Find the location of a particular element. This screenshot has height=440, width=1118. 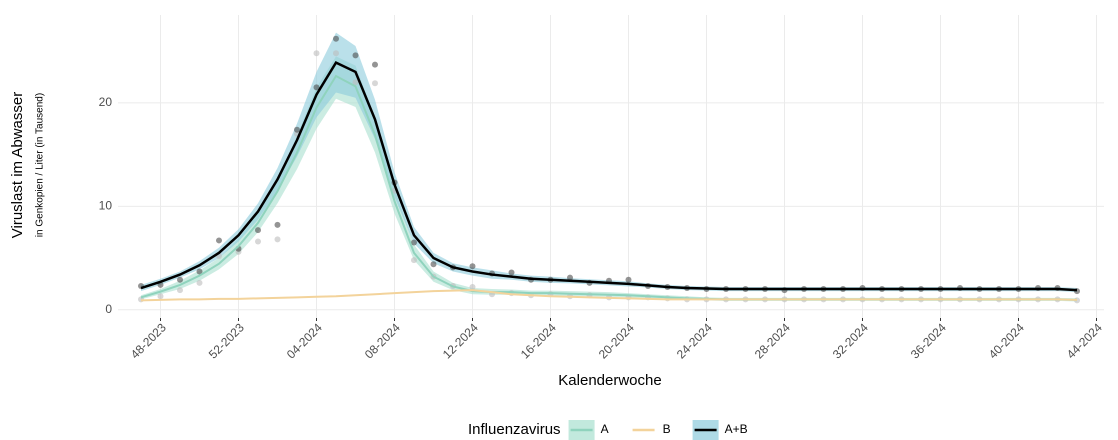

x-tick-label: 52-2023 is located at coordinates (226, 340).